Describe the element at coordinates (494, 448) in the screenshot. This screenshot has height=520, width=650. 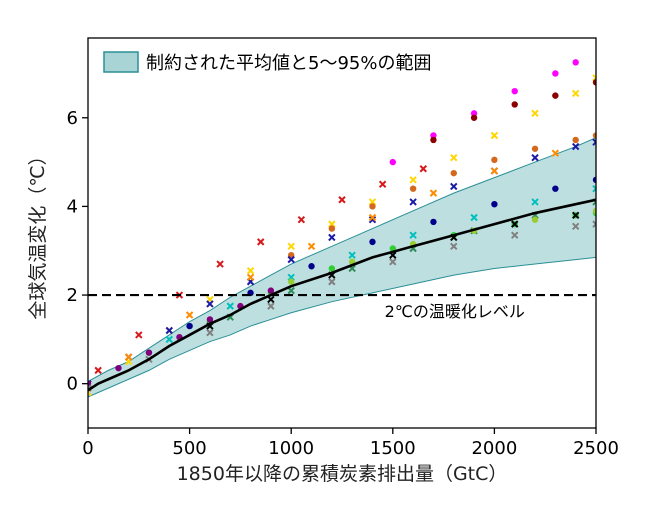
I see `x-tick-label: 2000` at that location.